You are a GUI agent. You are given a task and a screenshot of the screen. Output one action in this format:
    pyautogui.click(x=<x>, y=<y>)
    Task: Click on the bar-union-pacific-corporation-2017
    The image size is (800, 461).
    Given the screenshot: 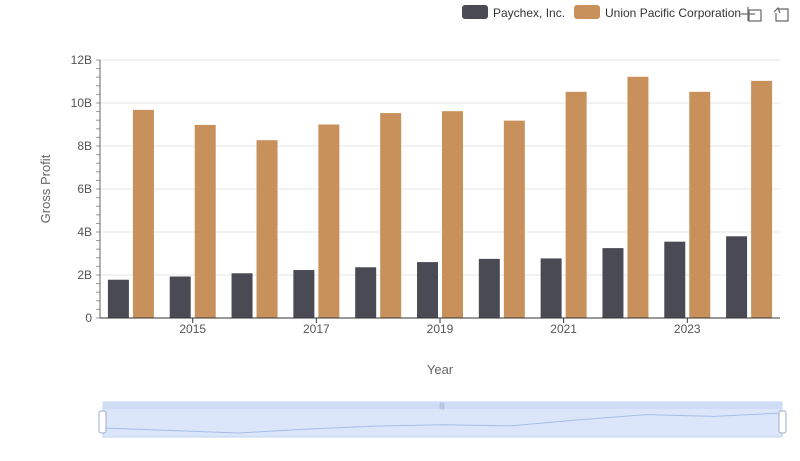 What is the action you would take?
    pyautogui.click(x=329, y=221)
    